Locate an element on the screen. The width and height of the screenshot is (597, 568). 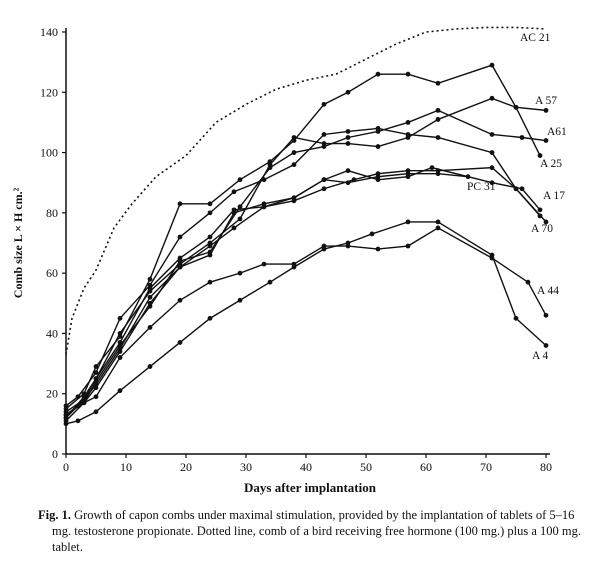
series-label: A 25 is located at coordinates (551, 164).